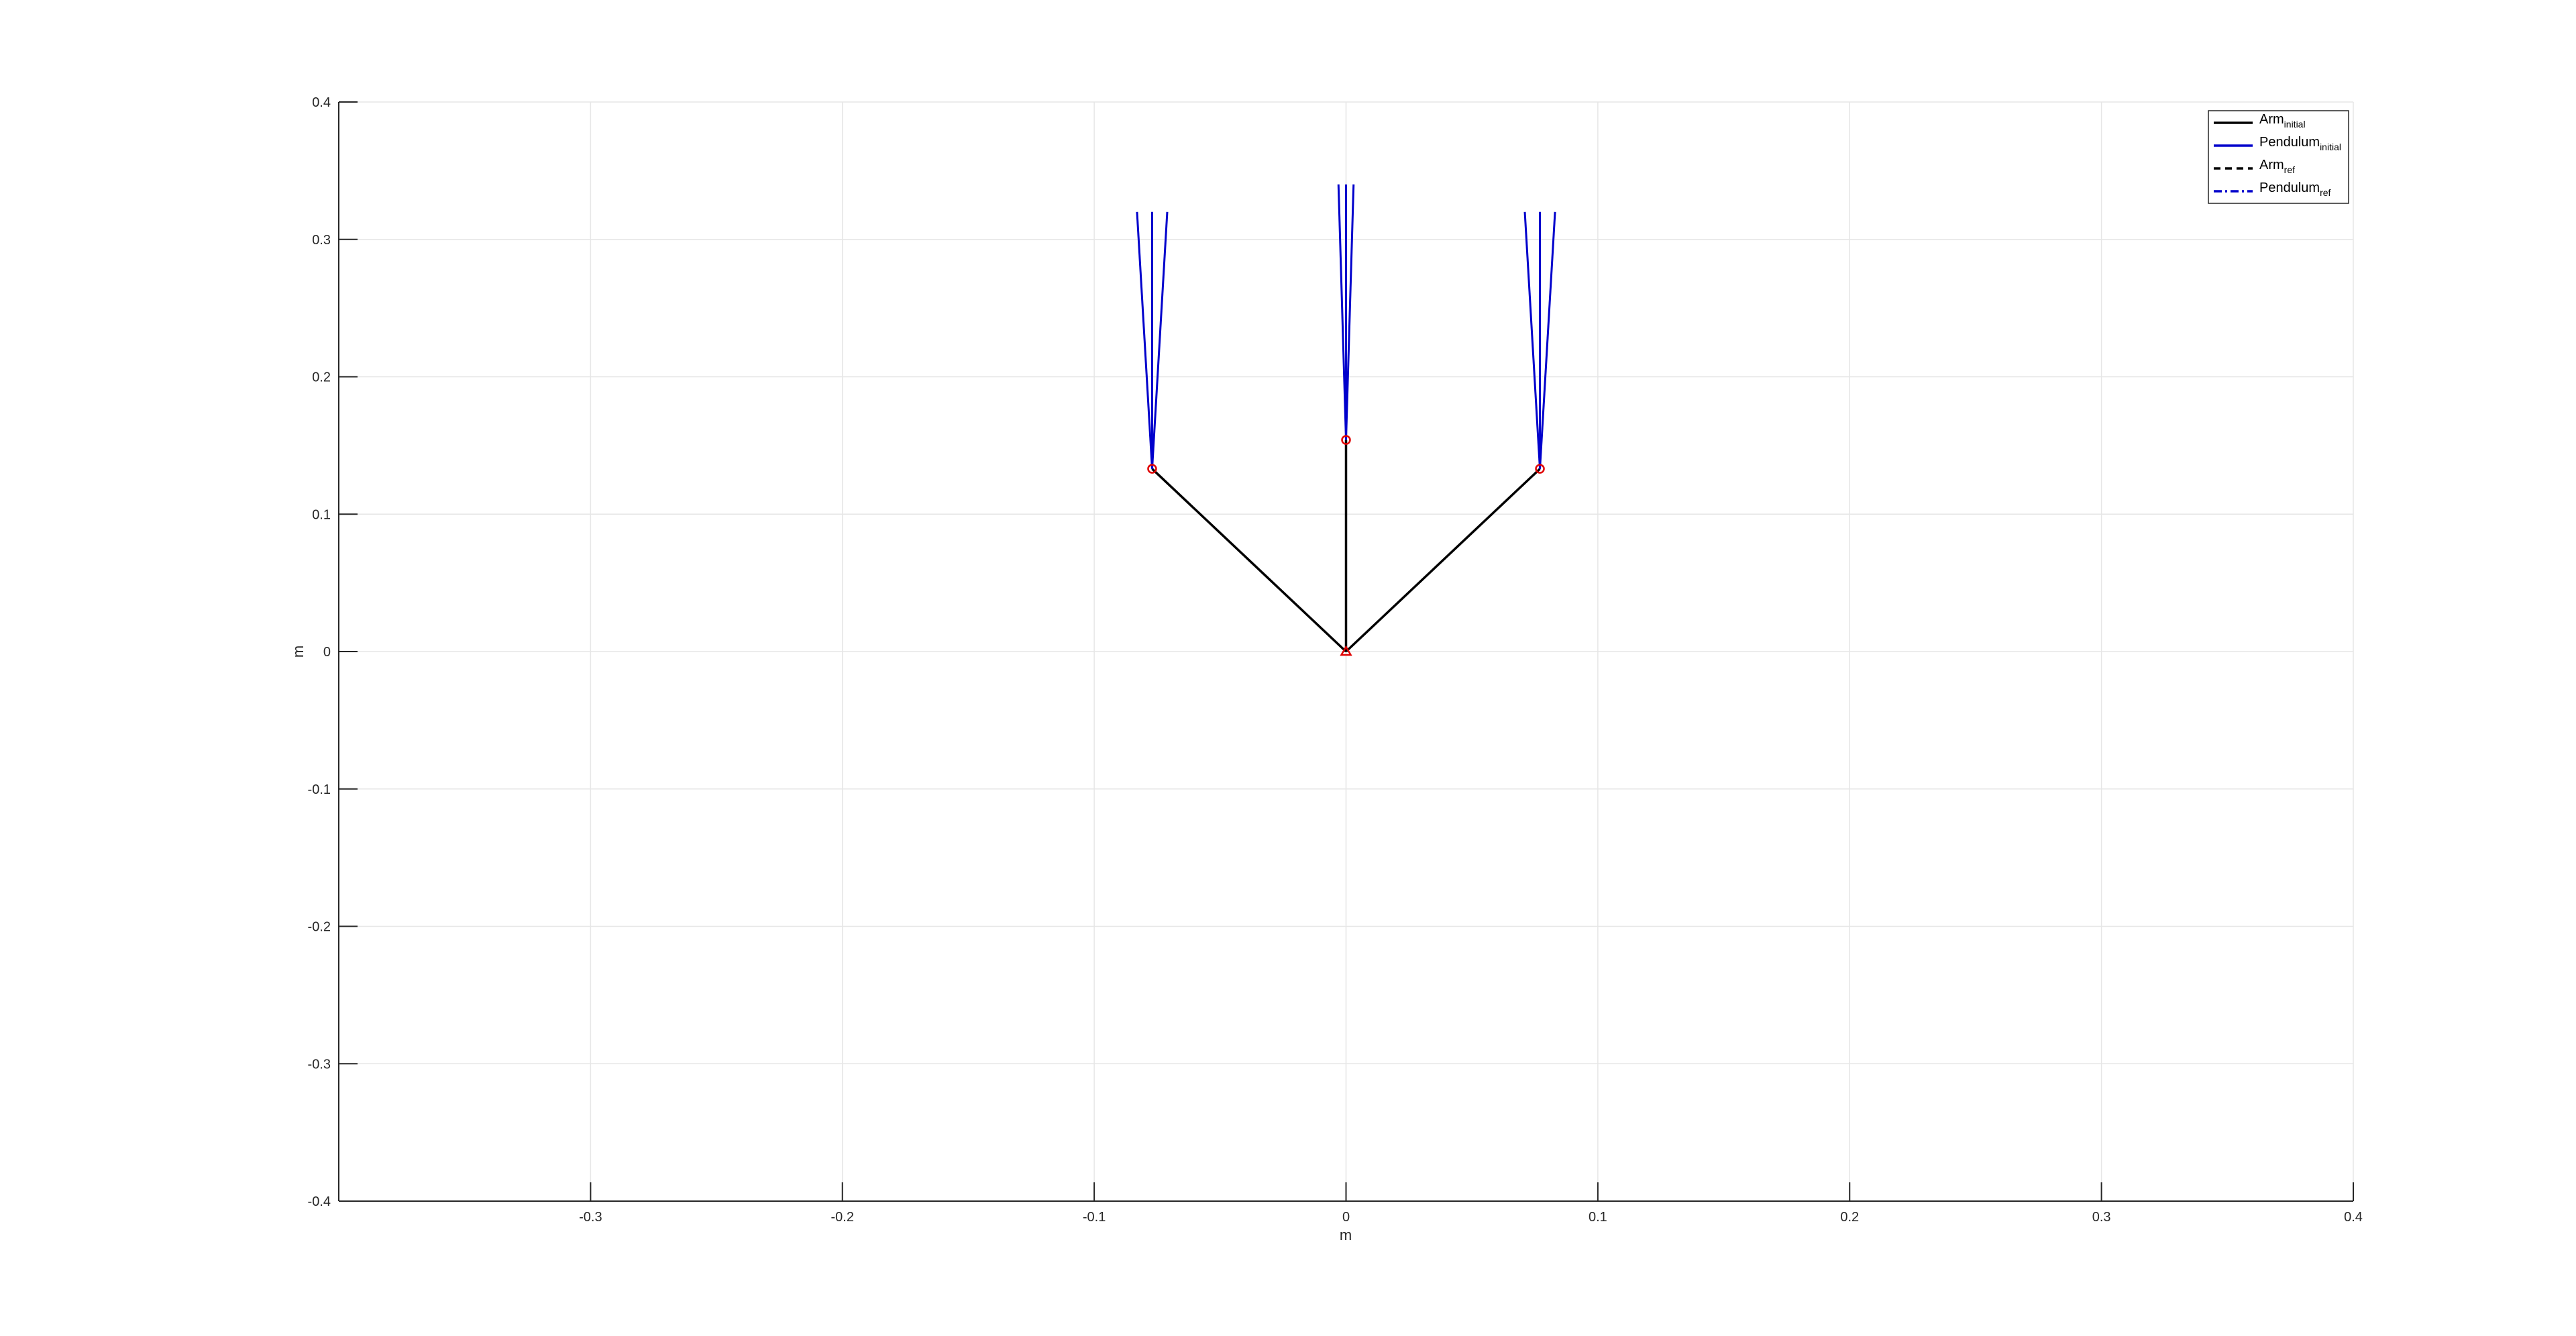 The height and width of the screenshot is (1336, 2576). What do you see at coordinates (2353, 1217) in the screenshot?
I see `x-tick-label: 0.4` at bounding box center [2353, 1217].